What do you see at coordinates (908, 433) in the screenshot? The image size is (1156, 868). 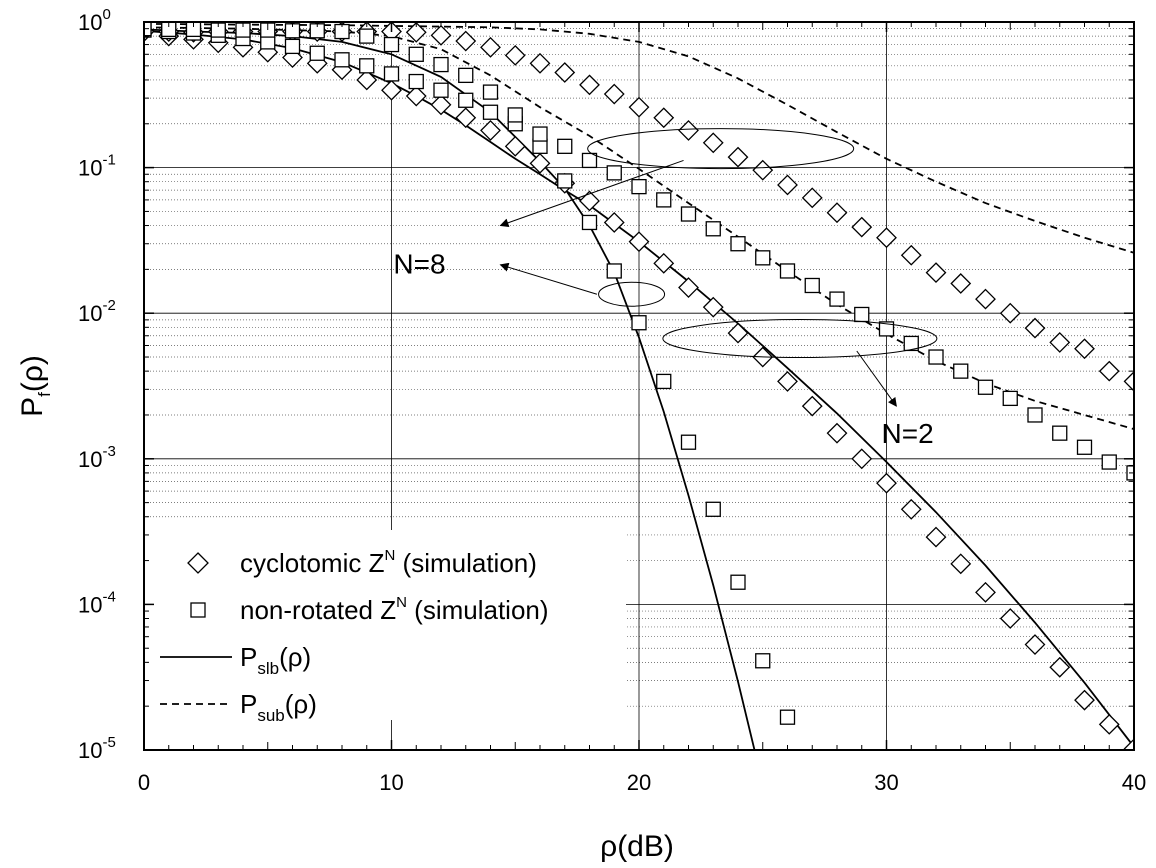 I see `annotation-label: N=2` at bounding box center [908, 433].